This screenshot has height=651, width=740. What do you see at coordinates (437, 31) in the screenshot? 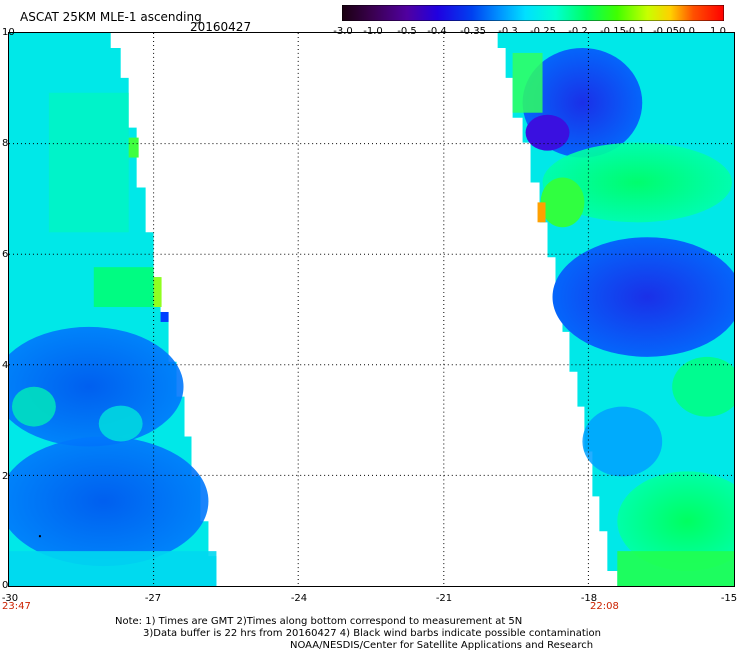
I see `cb-label: -0.4` at bounding box center [437, 31].